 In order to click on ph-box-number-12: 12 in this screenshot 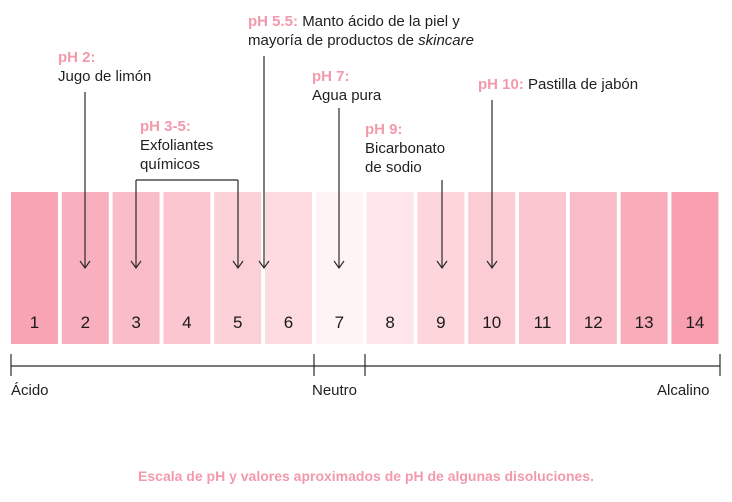, I will do `click(593, 322)`.